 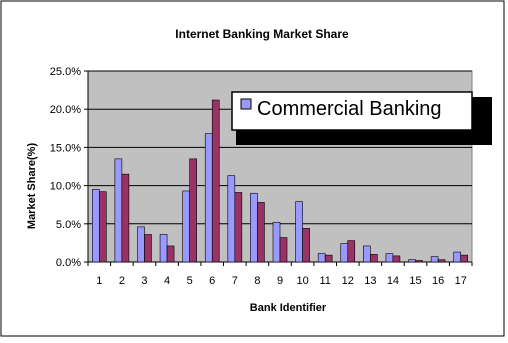 What do you see at coordinates (324, 281) in the screenshot?
I see `x-tick-label: 11` at bounding box center [324, 281].